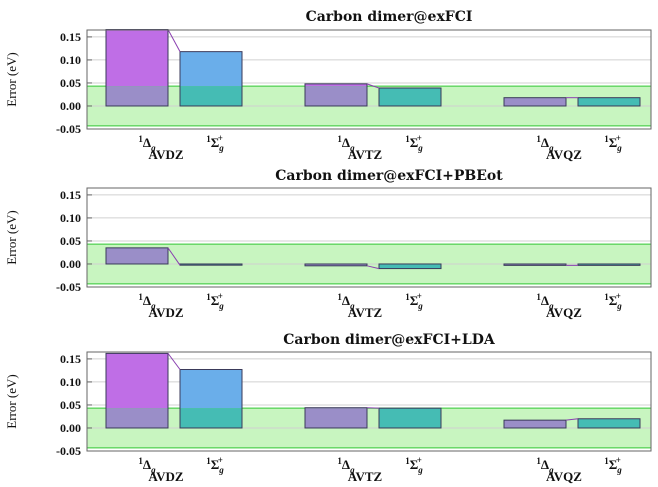 The height and width of the screenshot is (487, 658). What do you see at coordinates (389, 340) in the screenshot?
I see `chart-title: Carbon dimer@exFCI+LDA` at bounding box center [389, 340].